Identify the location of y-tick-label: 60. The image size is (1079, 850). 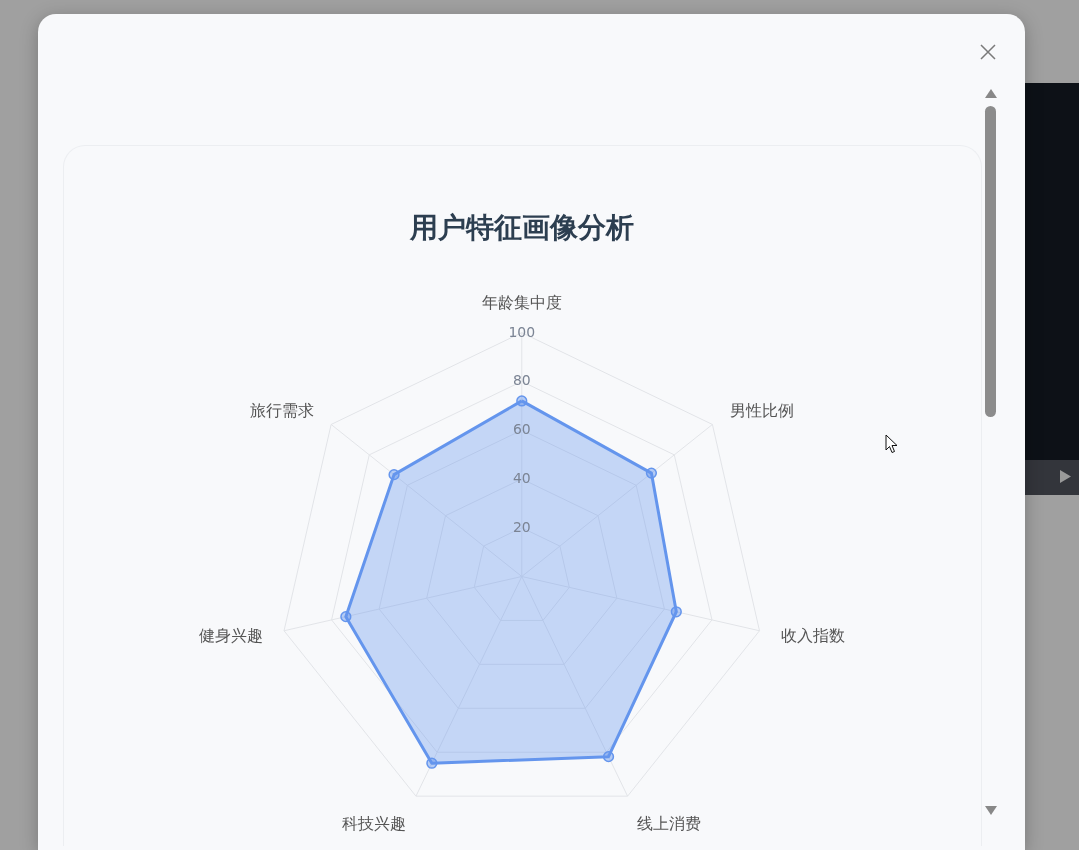
(521, 428).